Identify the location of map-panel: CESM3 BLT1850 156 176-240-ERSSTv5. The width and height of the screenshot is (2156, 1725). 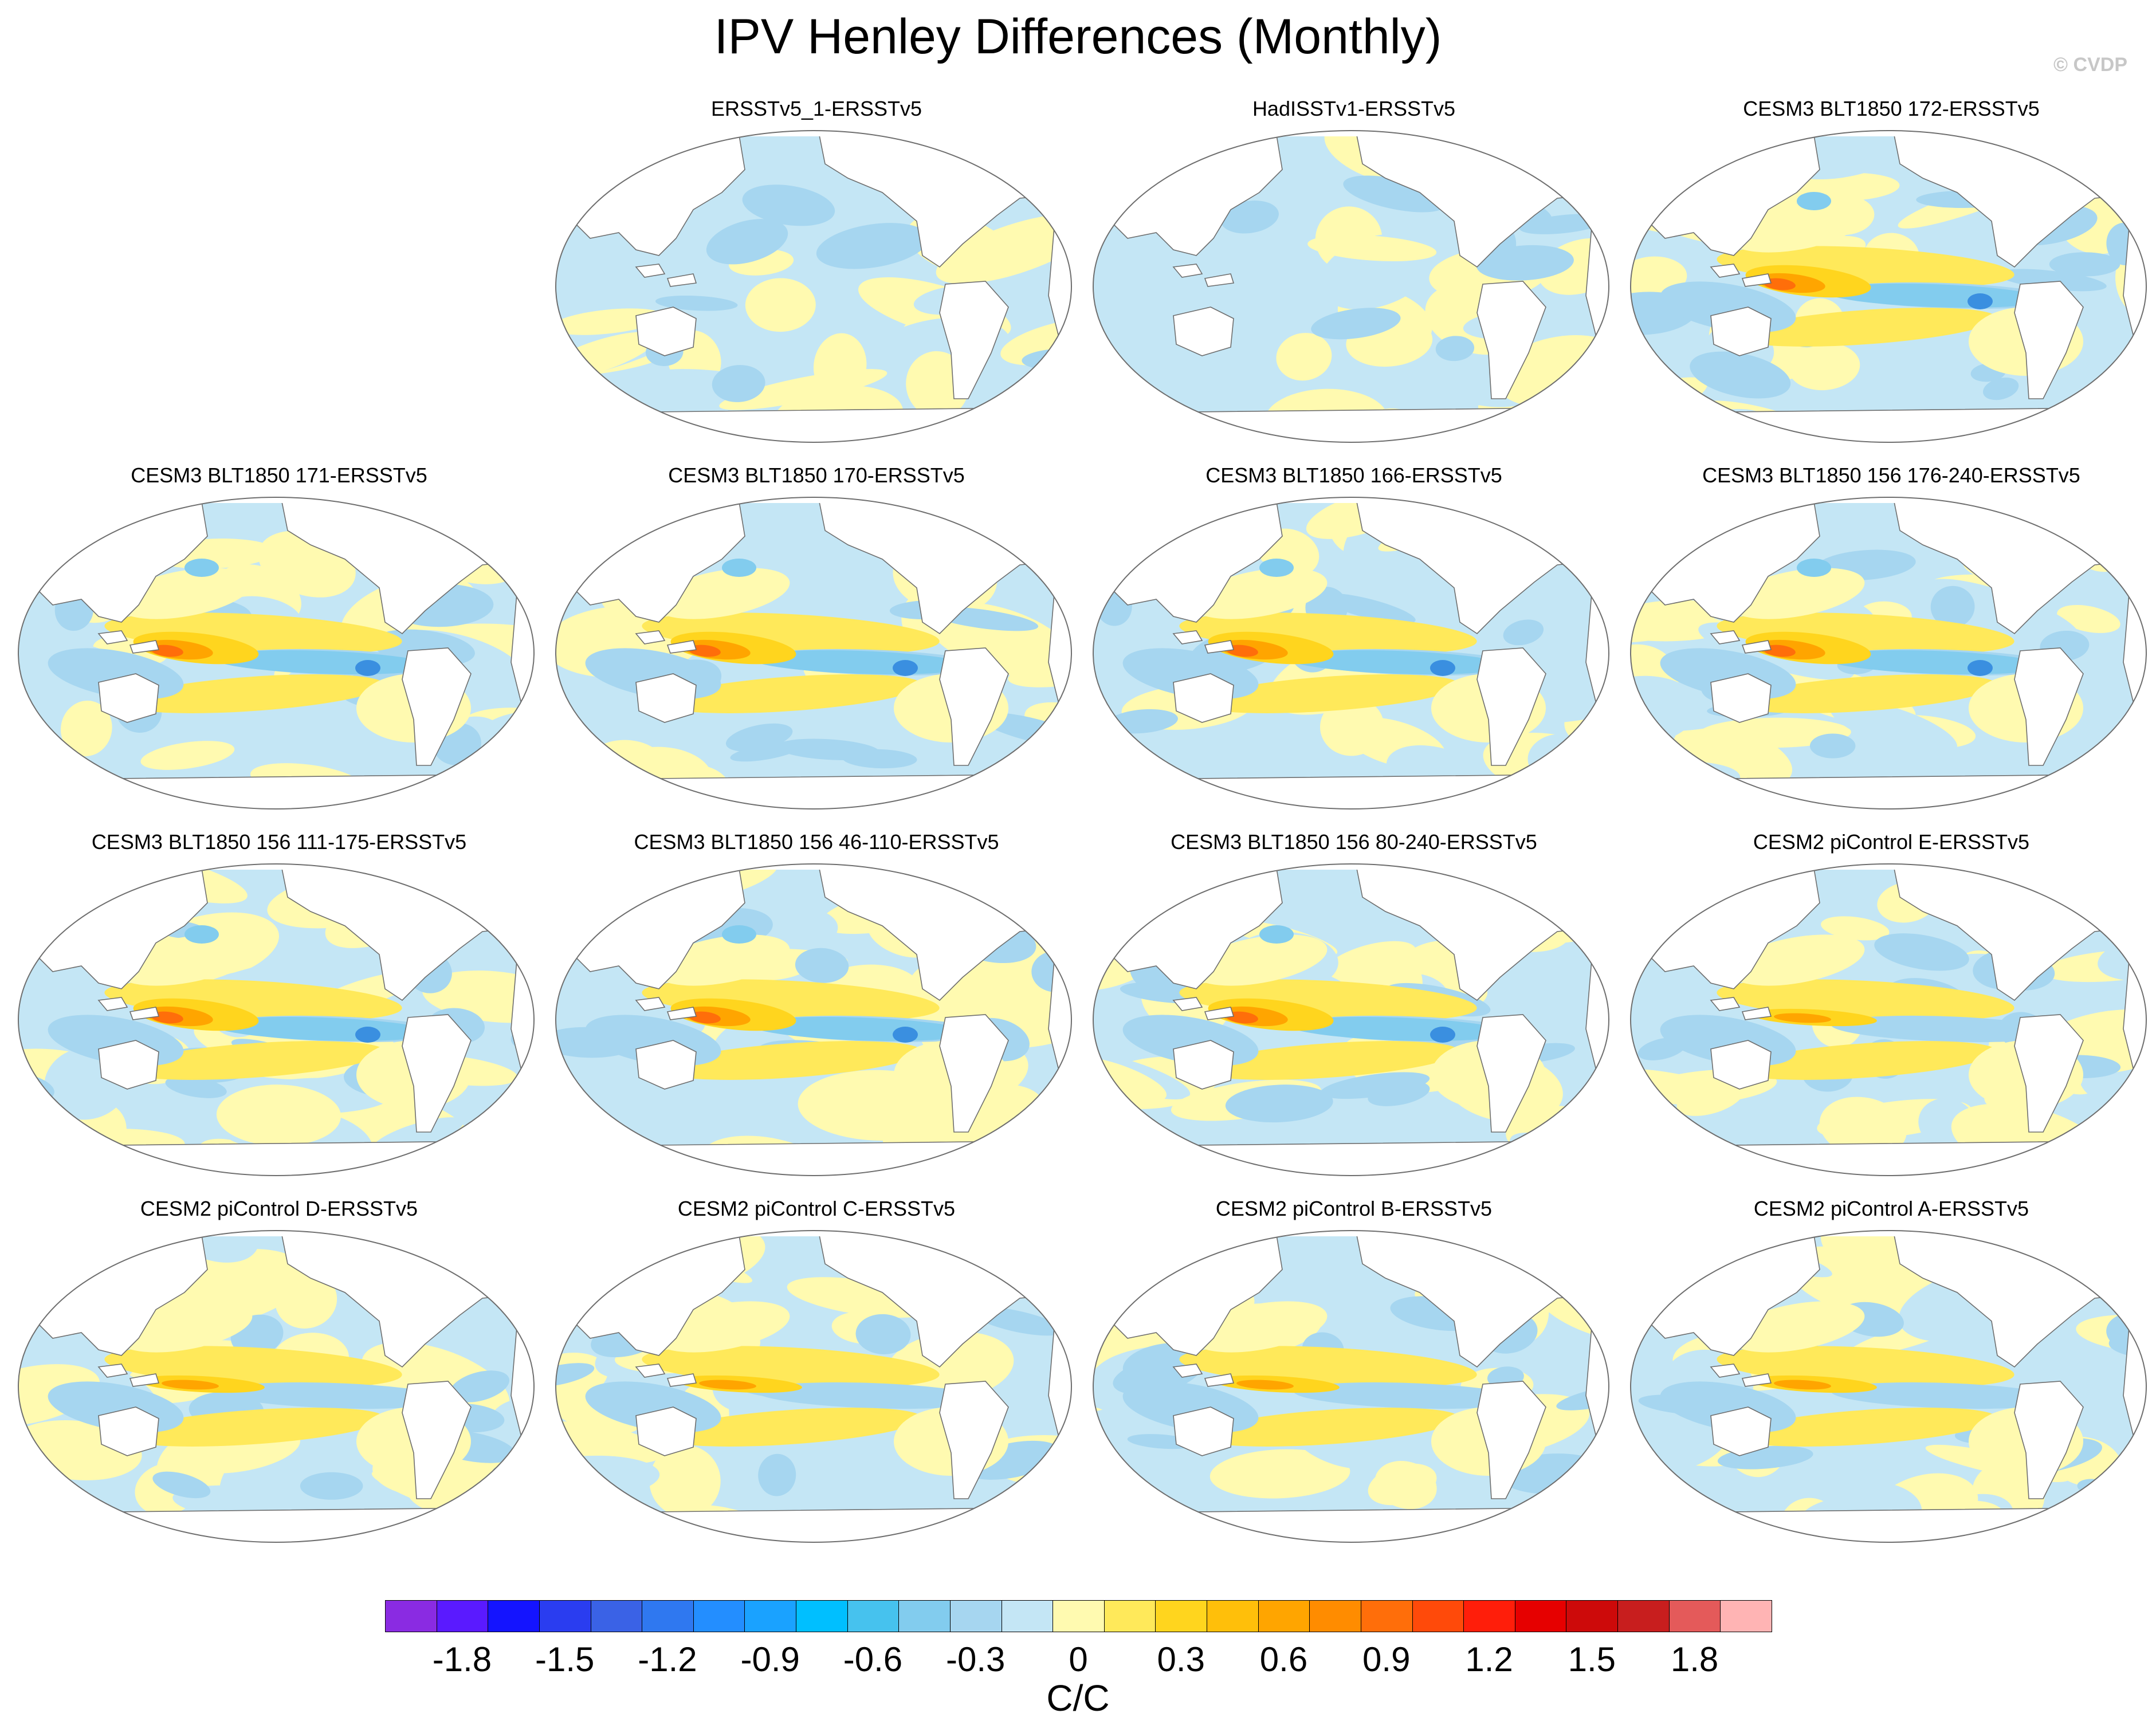
(1890, 646).